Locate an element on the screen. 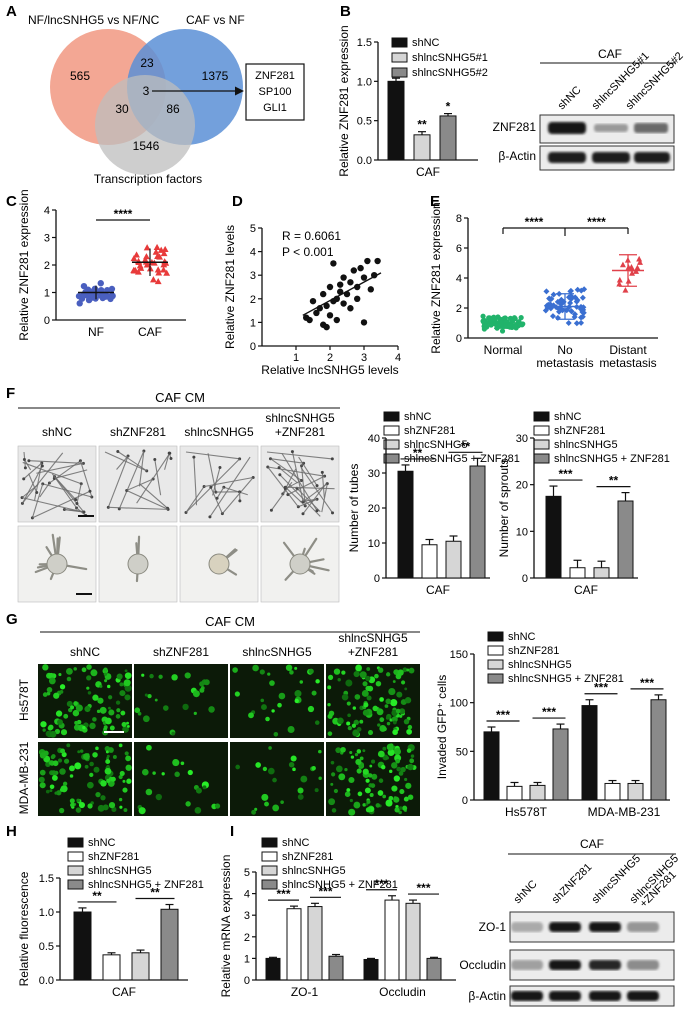 This screenshot has width=692, height=1009. chartF1-legend-swatch is located at coordinates (391, 444).